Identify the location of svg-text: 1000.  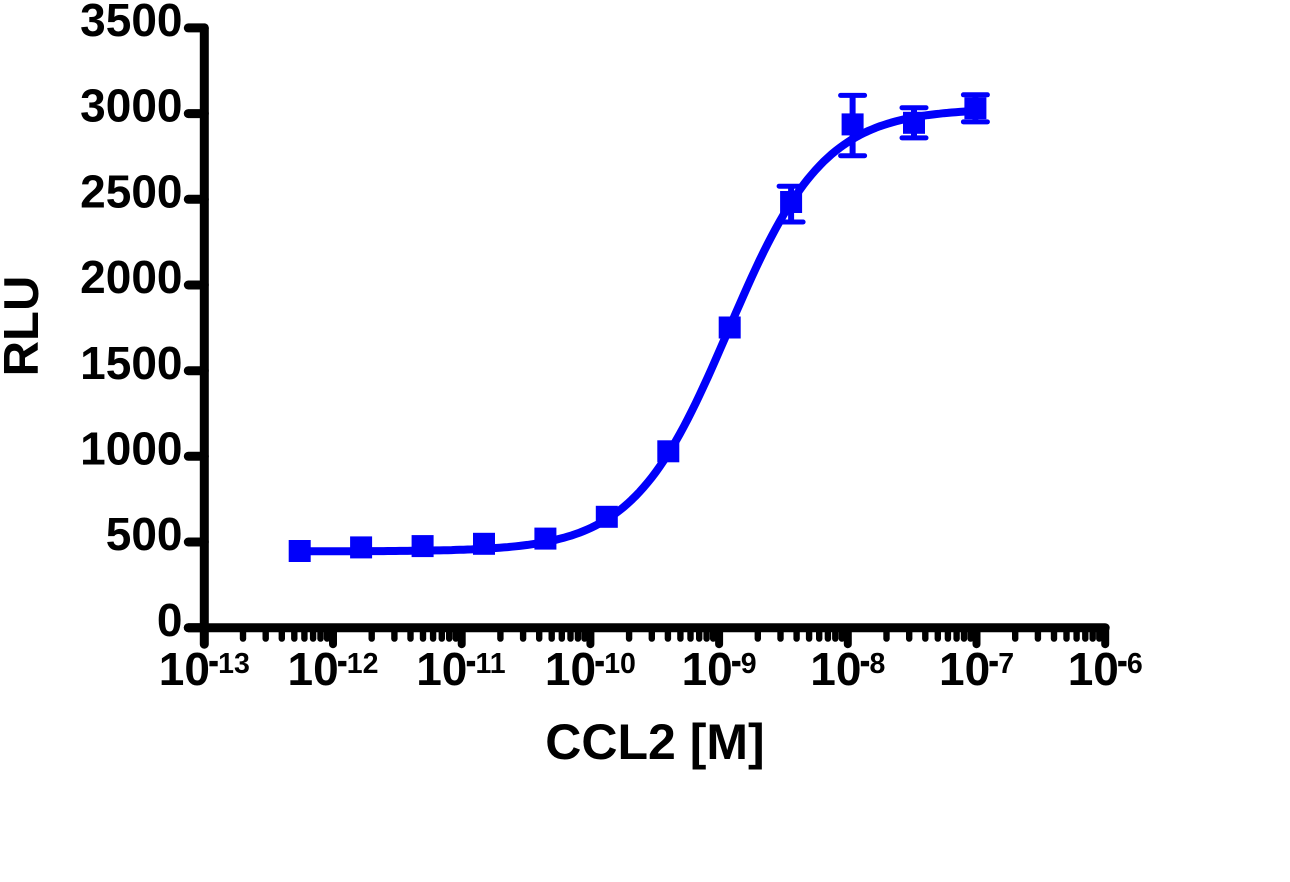
(131, 448).